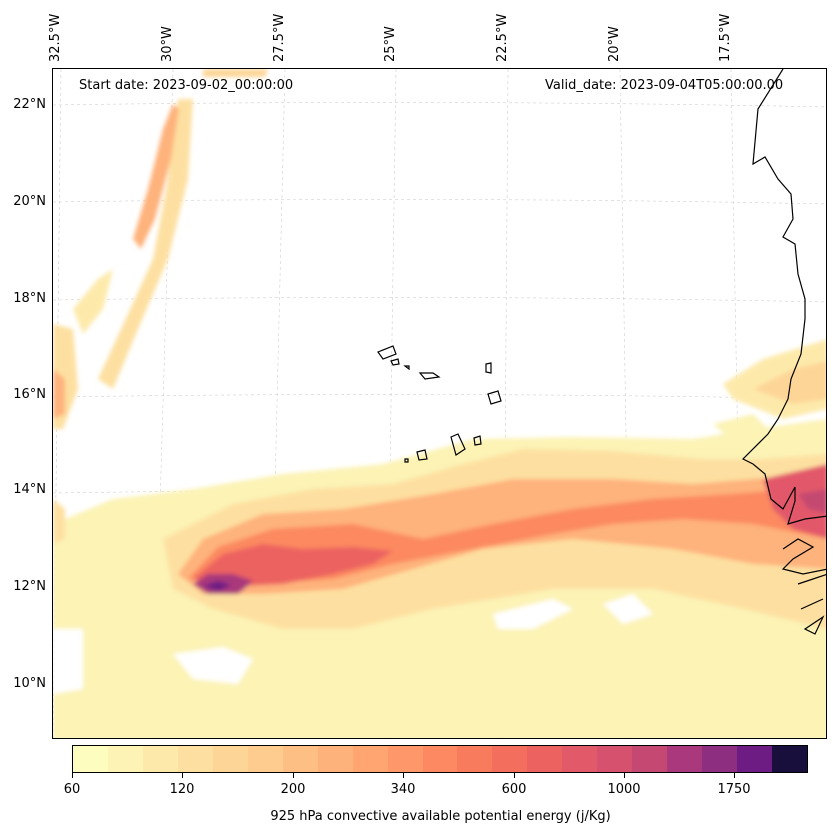 The width and height of the screenshot is (837, 836). I want to click on lon-label: 30°W, so click(167, 44).